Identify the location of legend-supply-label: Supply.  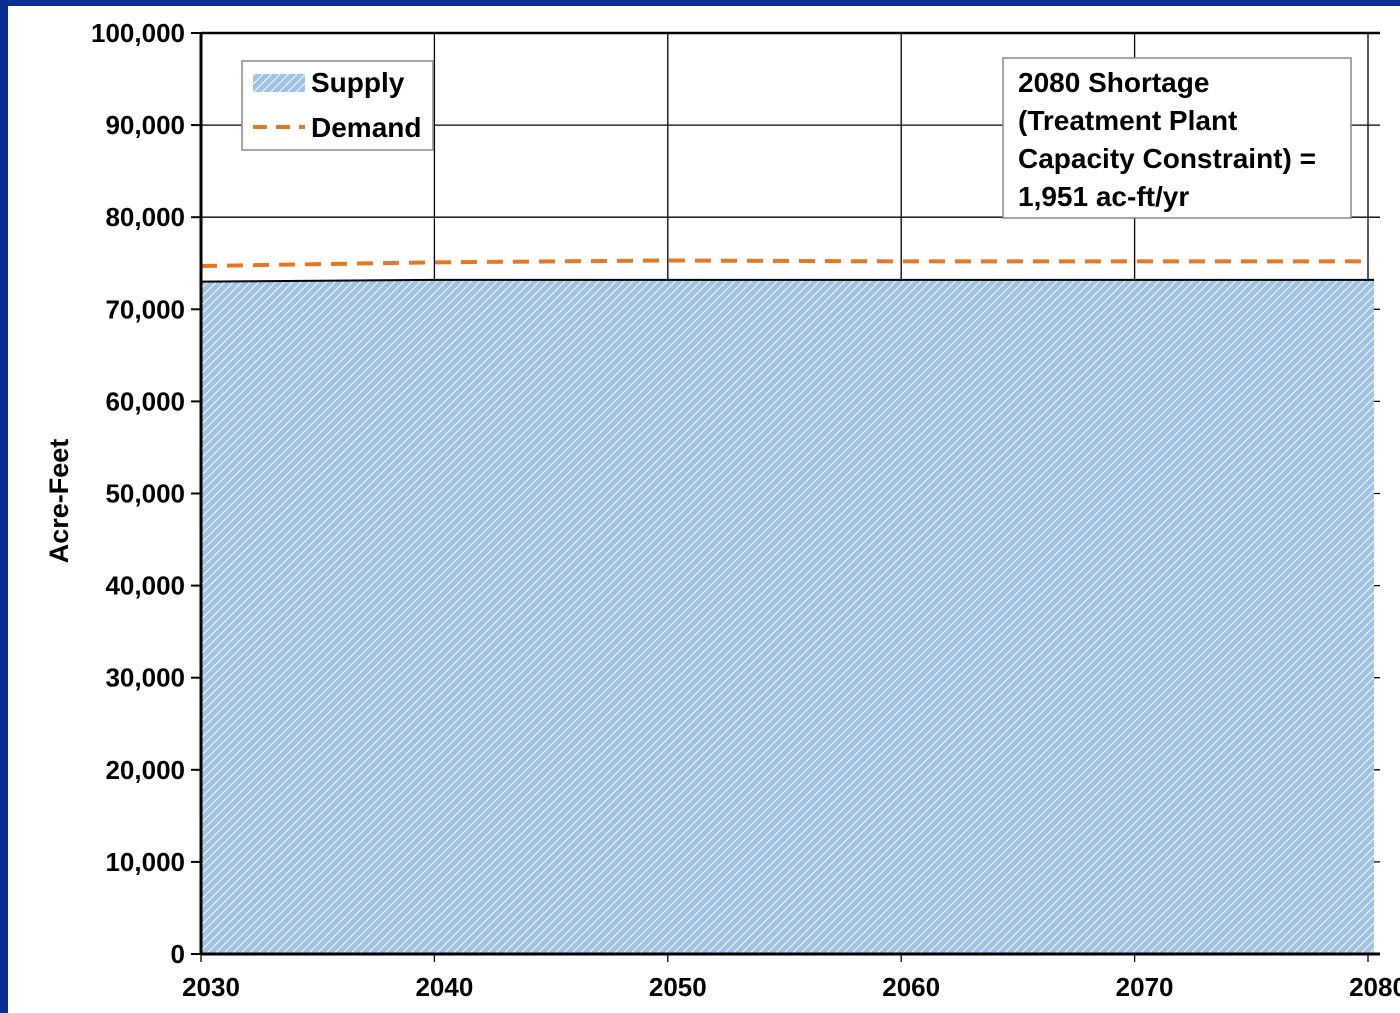
(358, 82).